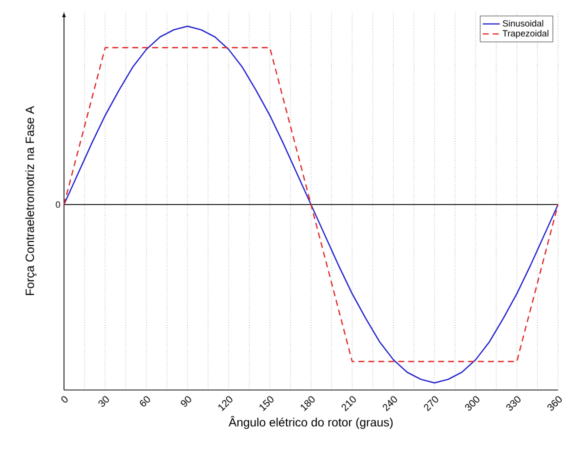 The height and width of the screenshot is (456, 562). Describe the element at coordinates (523, 23) in the screenshot. I see `legend-label: Sinusoidal` at that location.